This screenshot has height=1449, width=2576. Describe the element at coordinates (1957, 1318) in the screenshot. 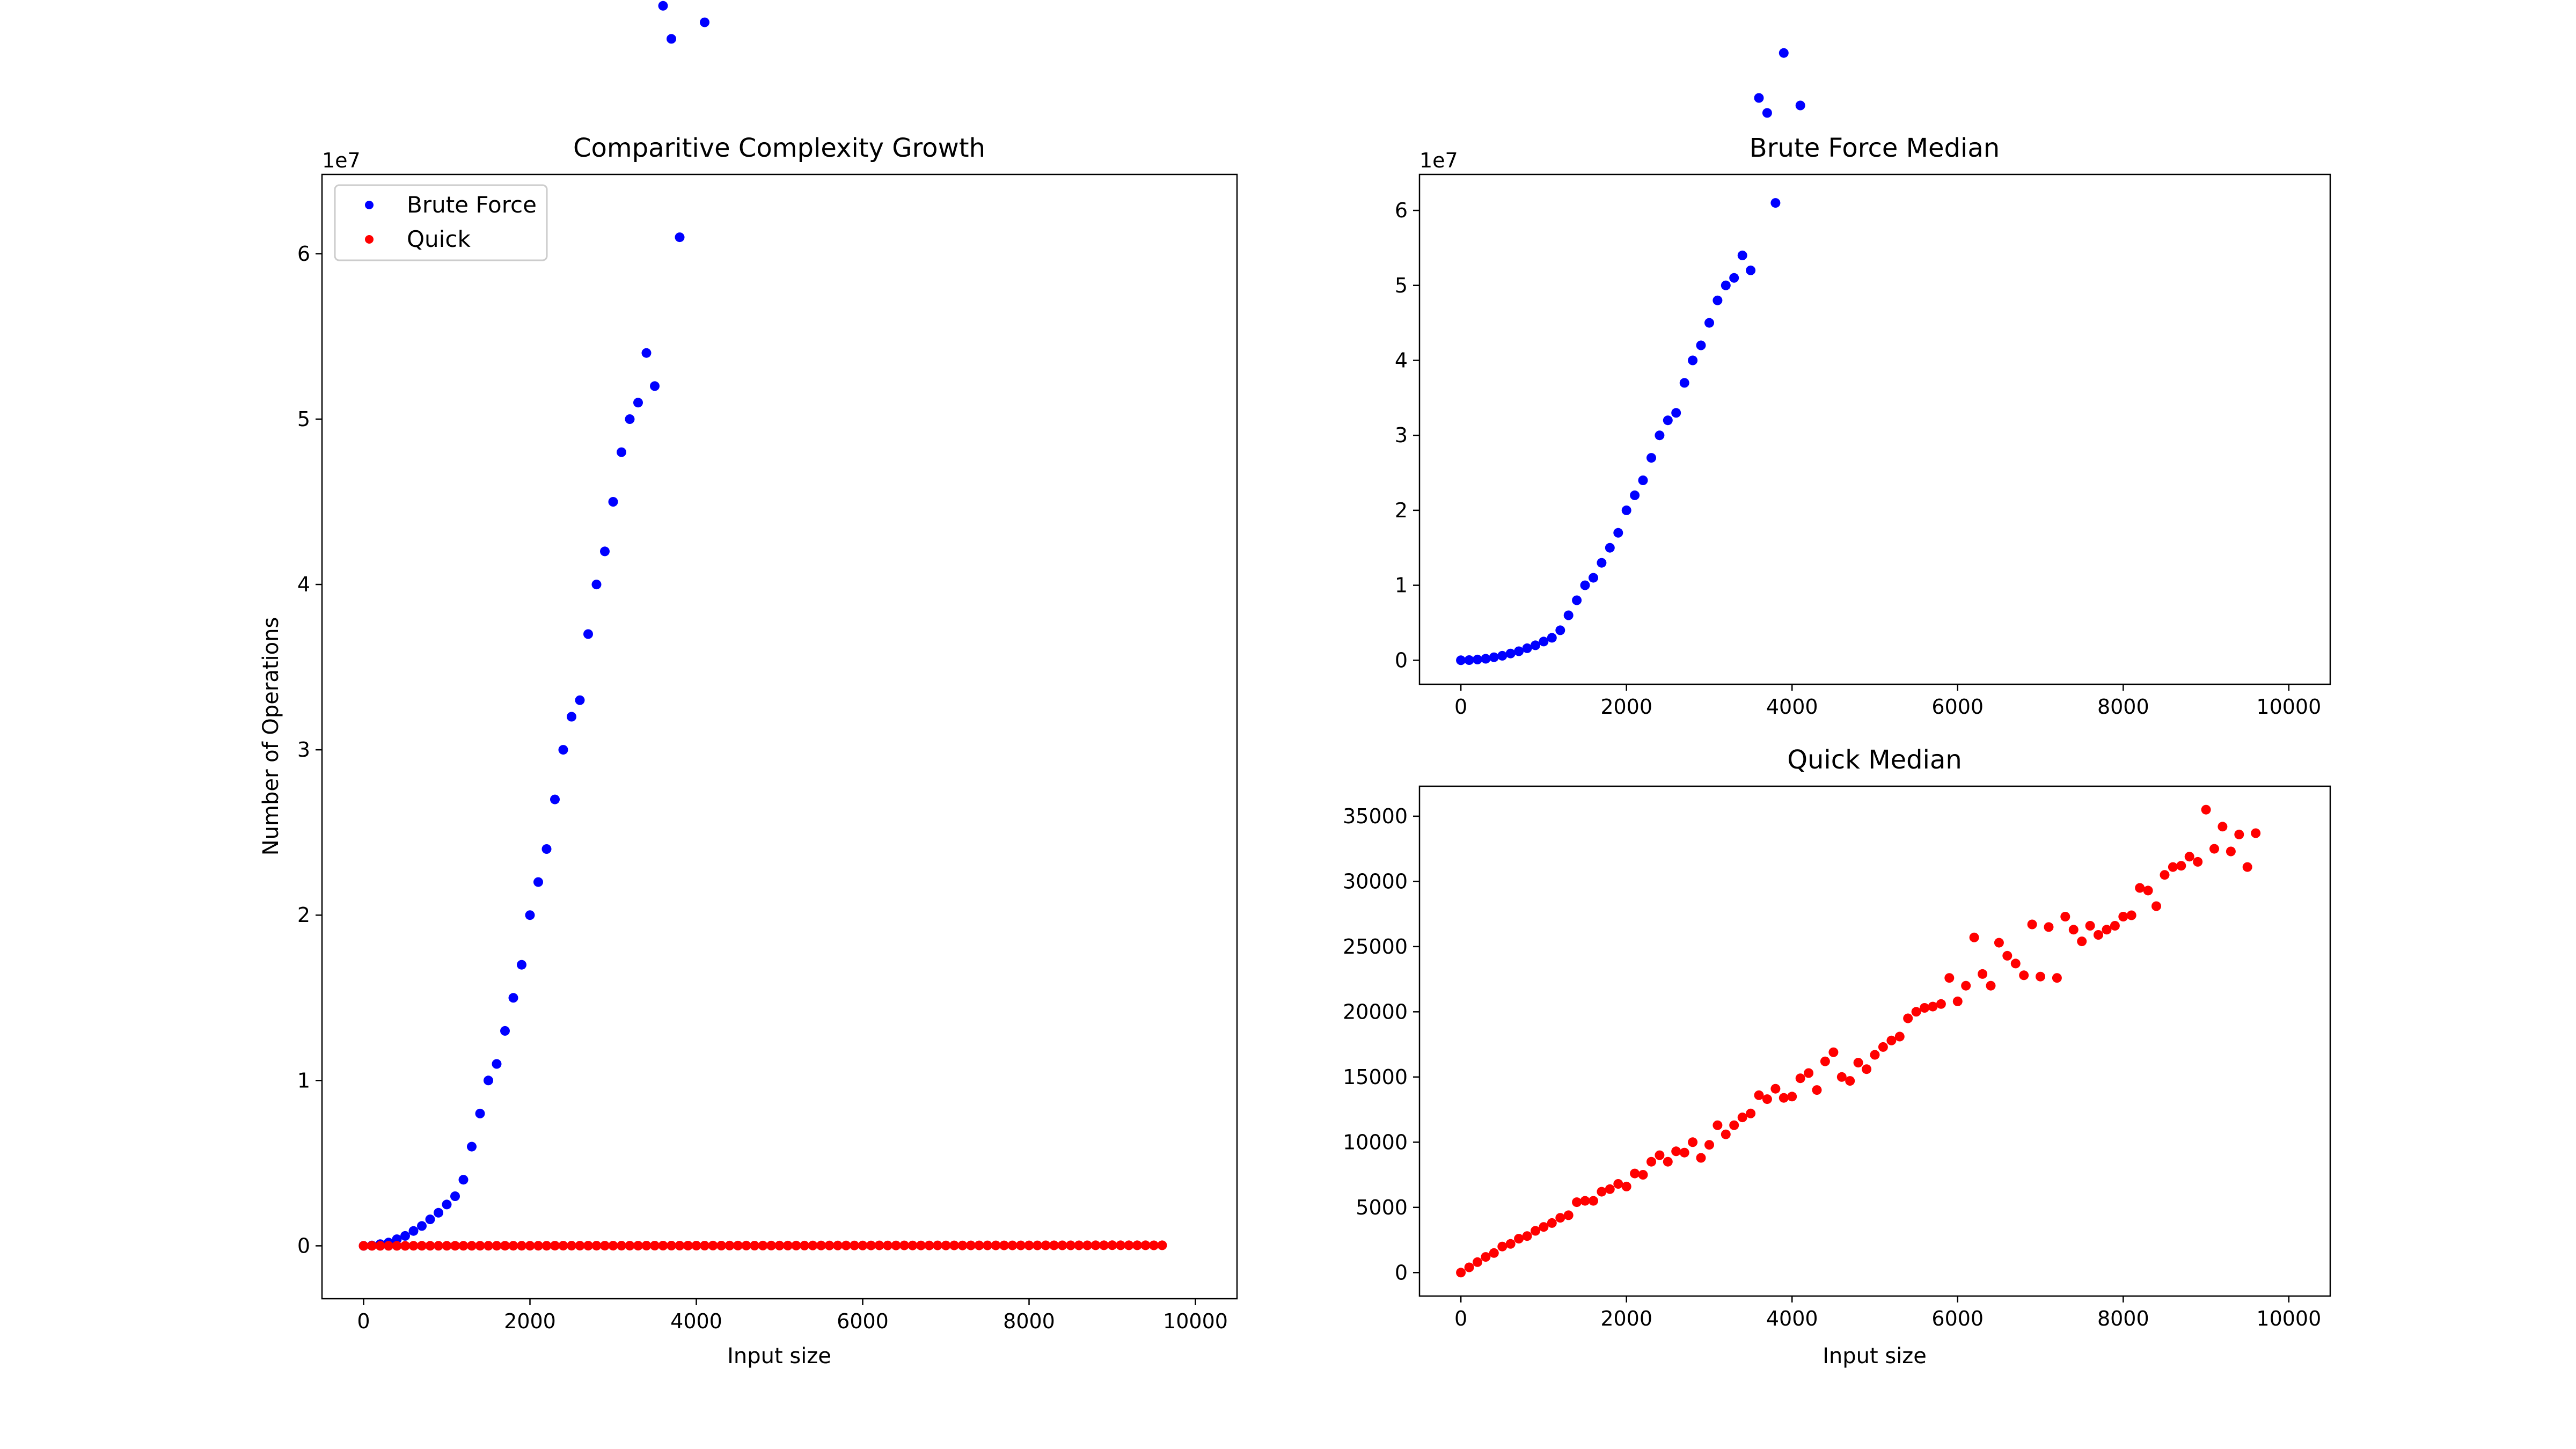

I see `quick-x-tick-label: 6000` at that location.